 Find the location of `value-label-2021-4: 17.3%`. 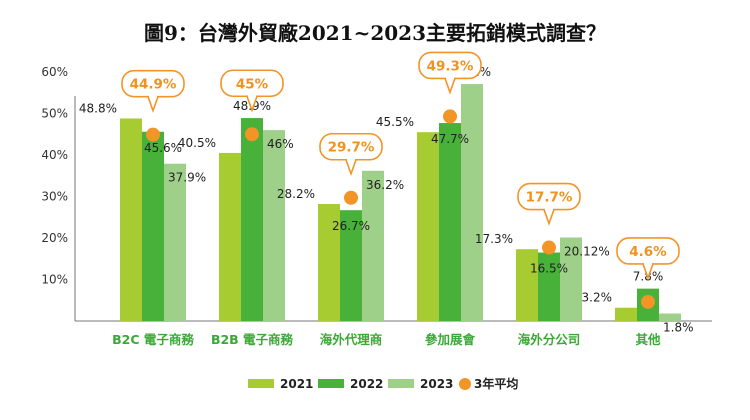

value-label-2021-4: 17.3% is located at coordinates (494, 239).